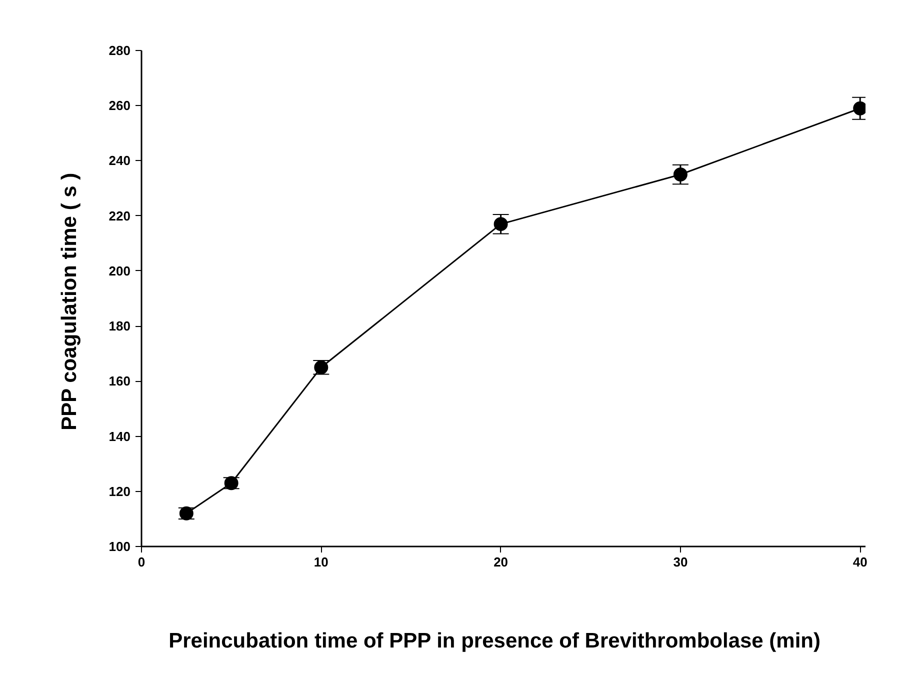 The width and height of the screenshot is (922, 676). What do you see at coordinates (680, 562) in the screenshot?
I see `x-tick-label: 30` at bounding box center [680, 562].